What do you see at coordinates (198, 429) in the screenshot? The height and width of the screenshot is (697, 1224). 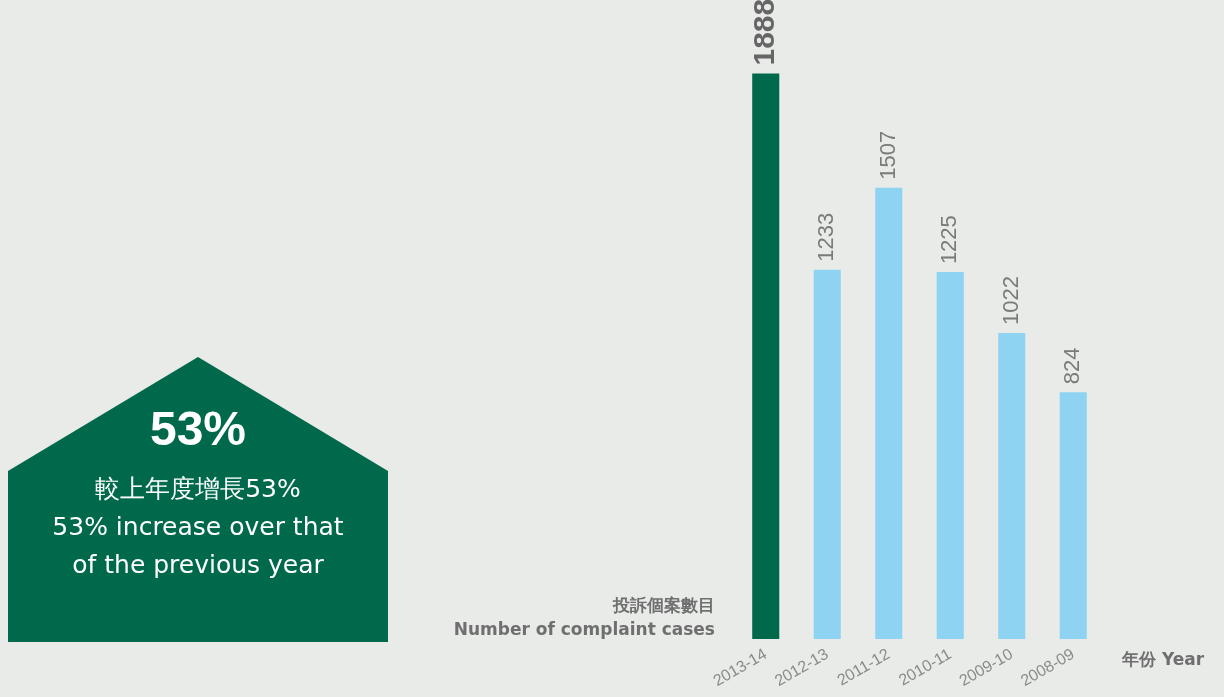 I see `text: 53%` at bounding box center [198, 429].